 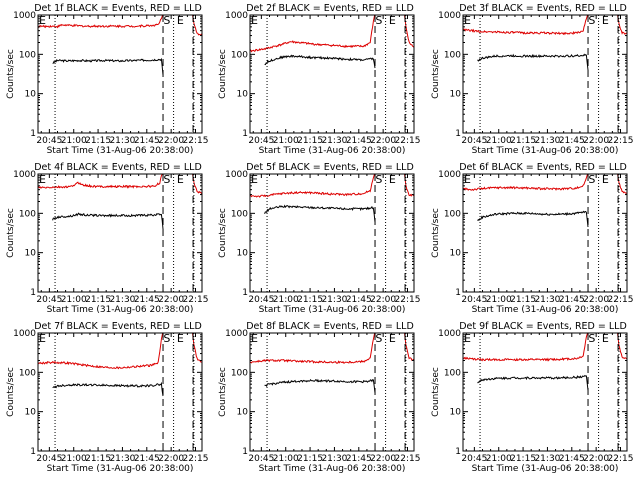 I want to click on panel-title: Det 1f BLACK = Events, RED = LLD, so click(x=118, y=8).